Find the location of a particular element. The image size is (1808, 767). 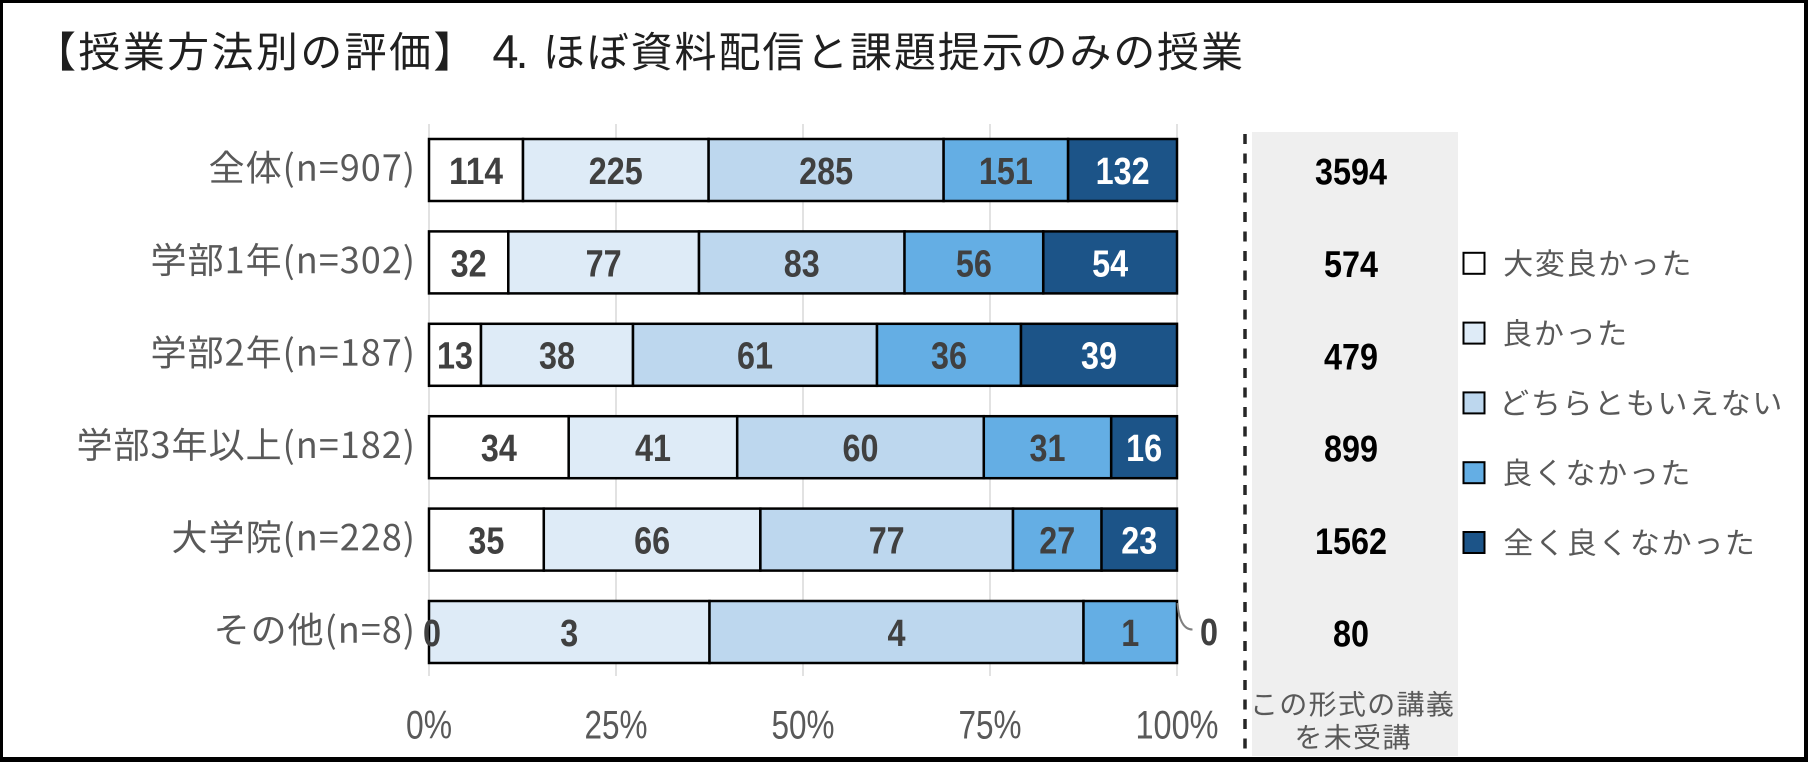

svg-text: 50% is located at coordinates (803, 725).